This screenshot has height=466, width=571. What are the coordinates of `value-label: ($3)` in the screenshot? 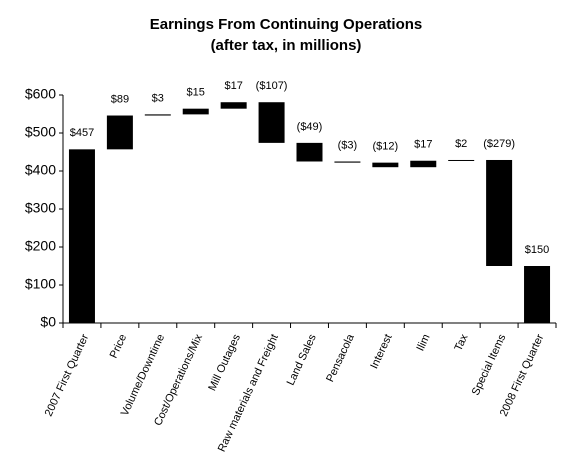 It's located at (348, 145).